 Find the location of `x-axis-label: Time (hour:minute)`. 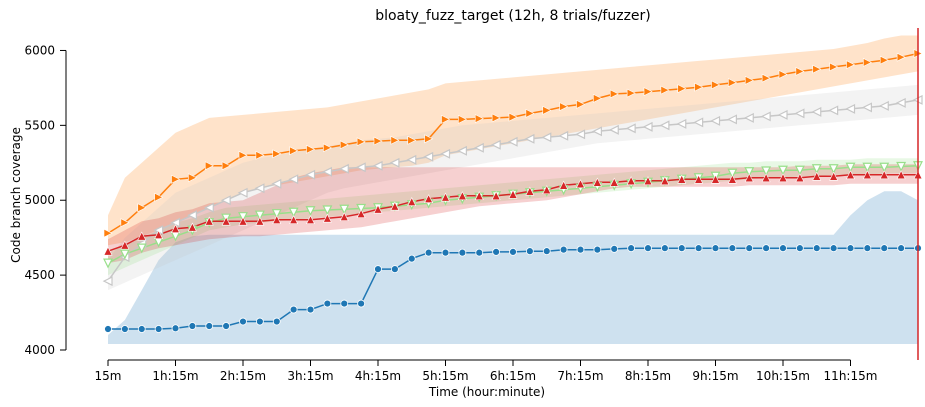

x-axis-label: Time (hour:minute) is located at coordinates (486, 392).